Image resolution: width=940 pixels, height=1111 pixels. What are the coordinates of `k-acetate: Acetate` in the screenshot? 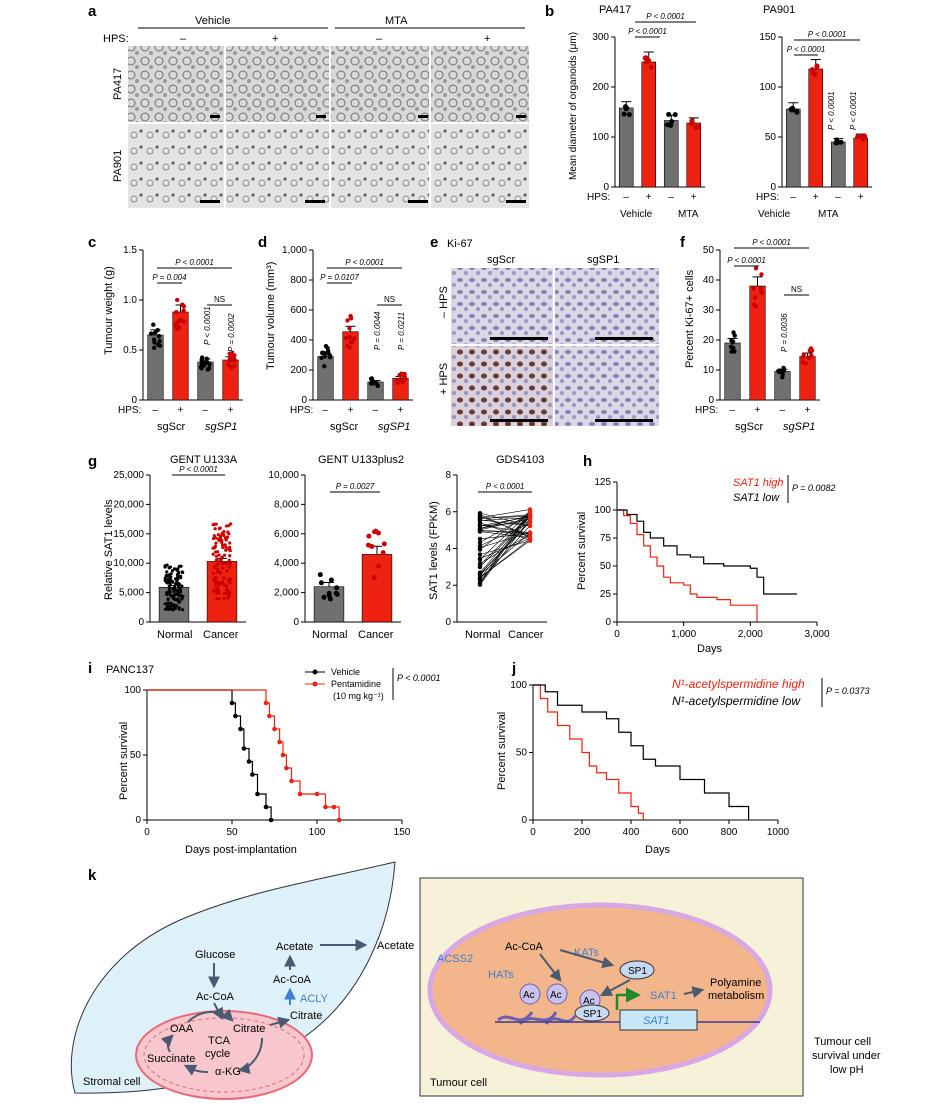 It's located at (294, 947).